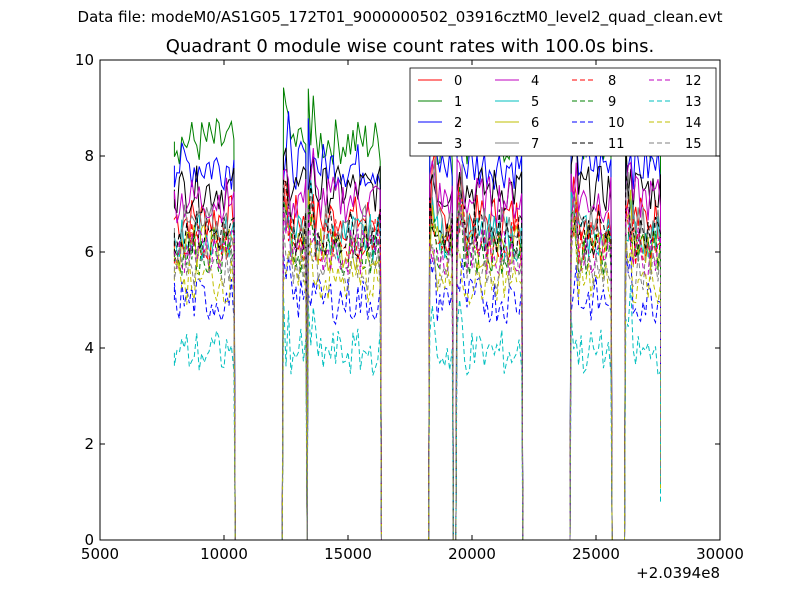  I want to click on legend-label-0: 0, so click(458, 81).